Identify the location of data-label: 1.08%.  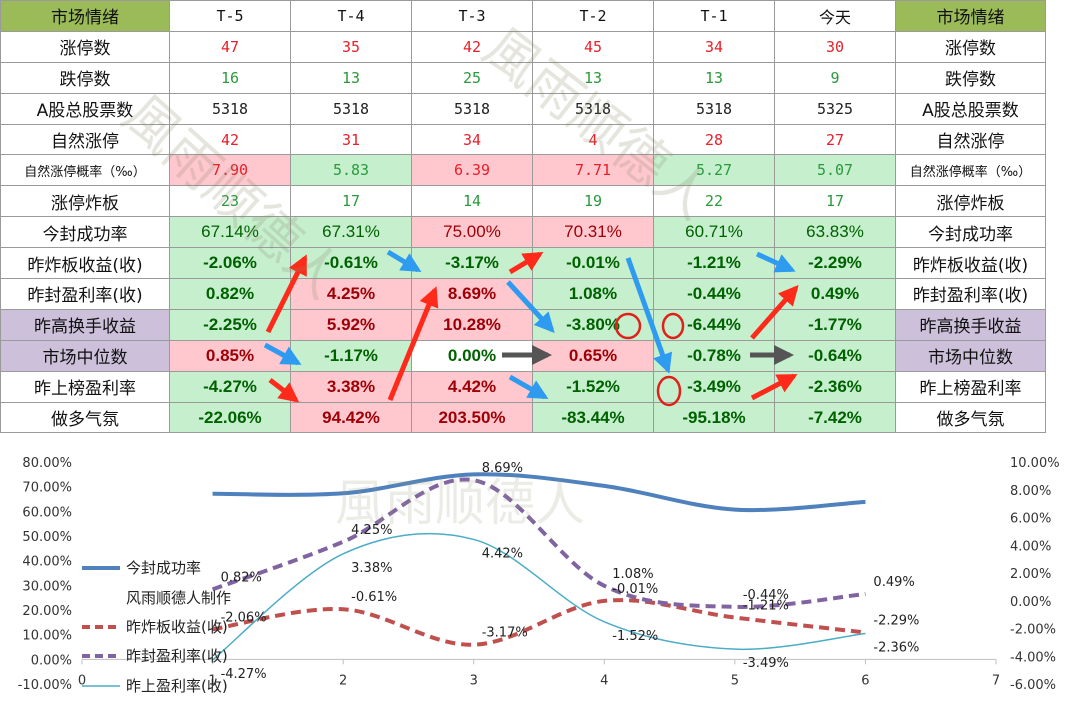
(632, 574).